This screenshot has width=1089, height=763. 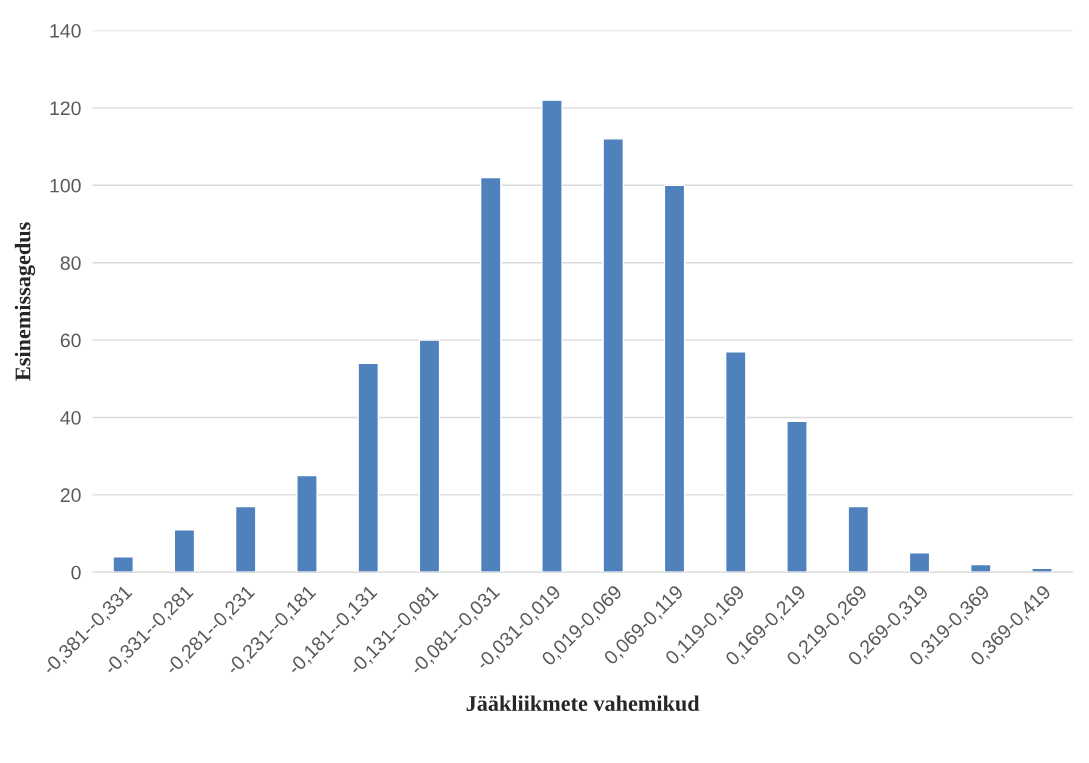 I want to click on y-tick-label: 120, so click(x=65, y=108).